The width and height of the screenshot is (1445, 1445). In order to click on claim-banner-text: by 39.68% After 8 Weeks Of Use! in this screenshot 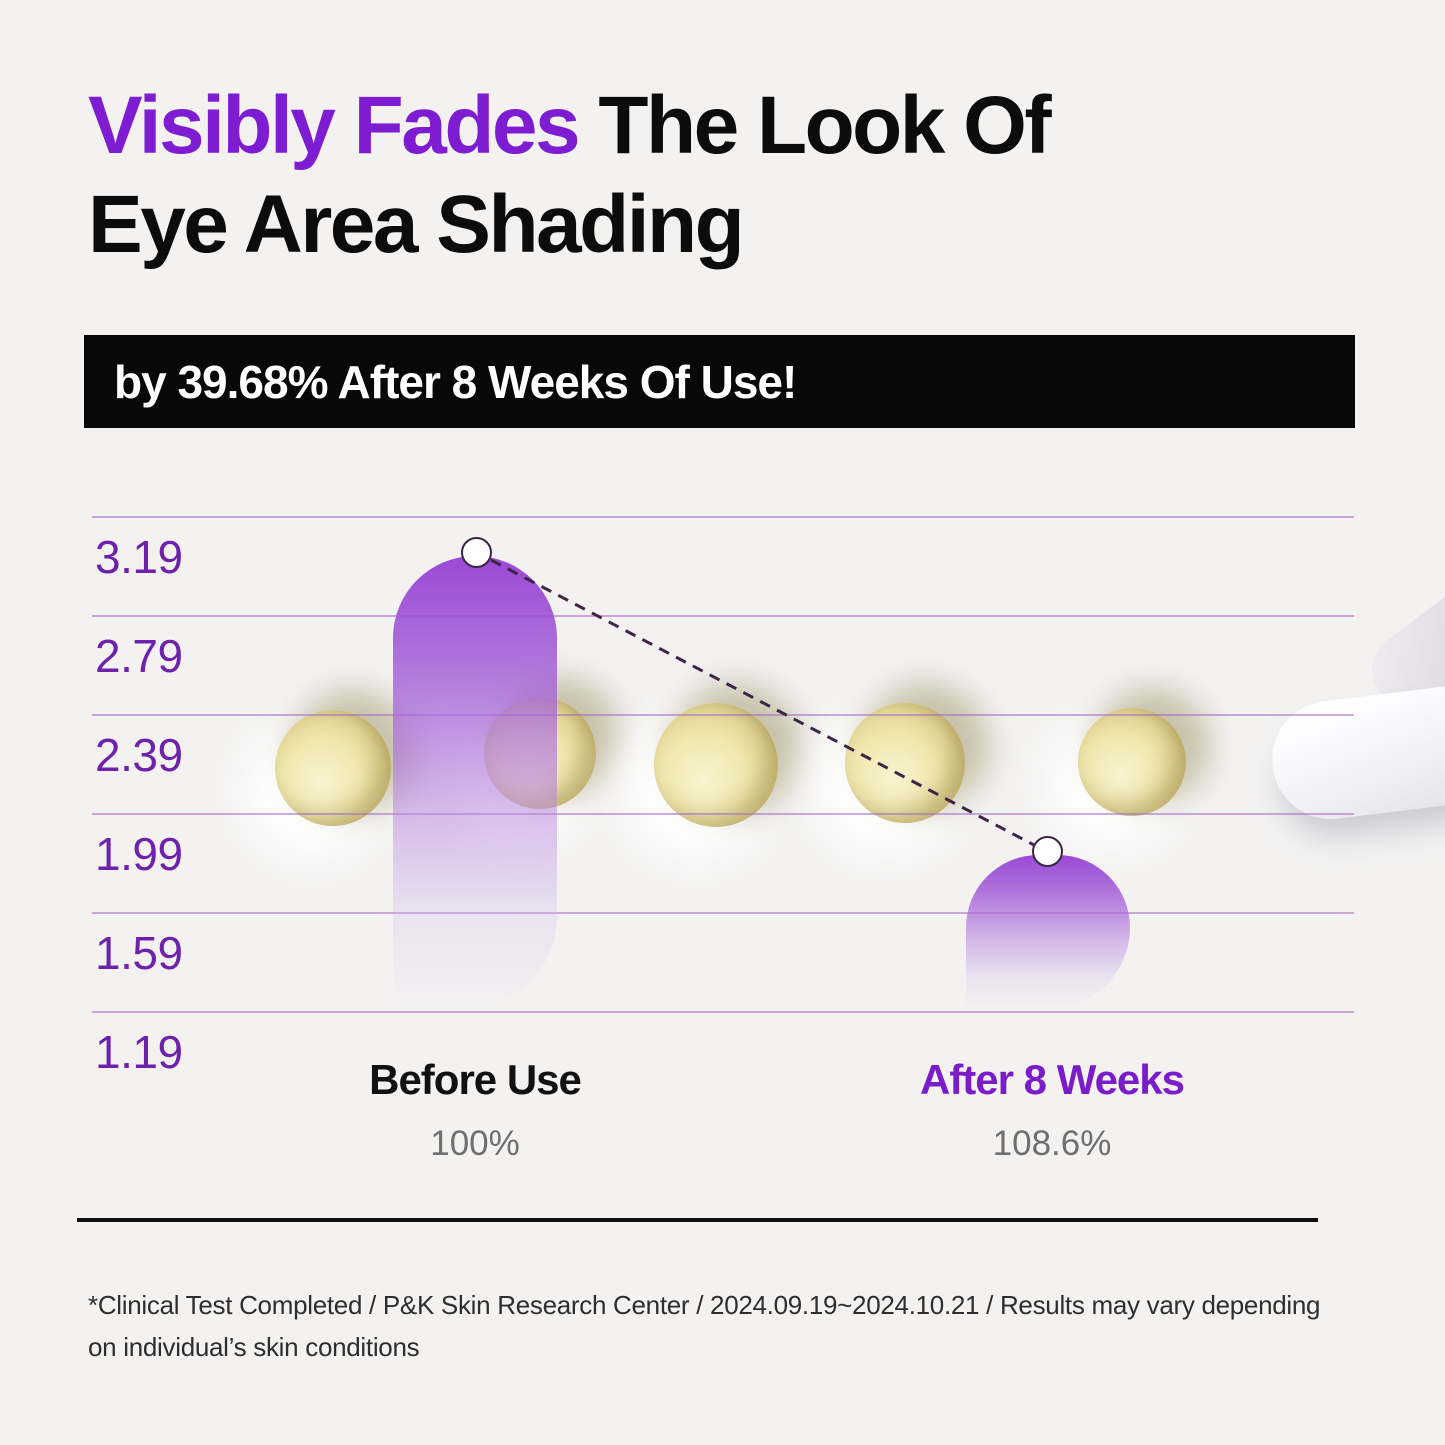, I will do `click(455, 381)`.